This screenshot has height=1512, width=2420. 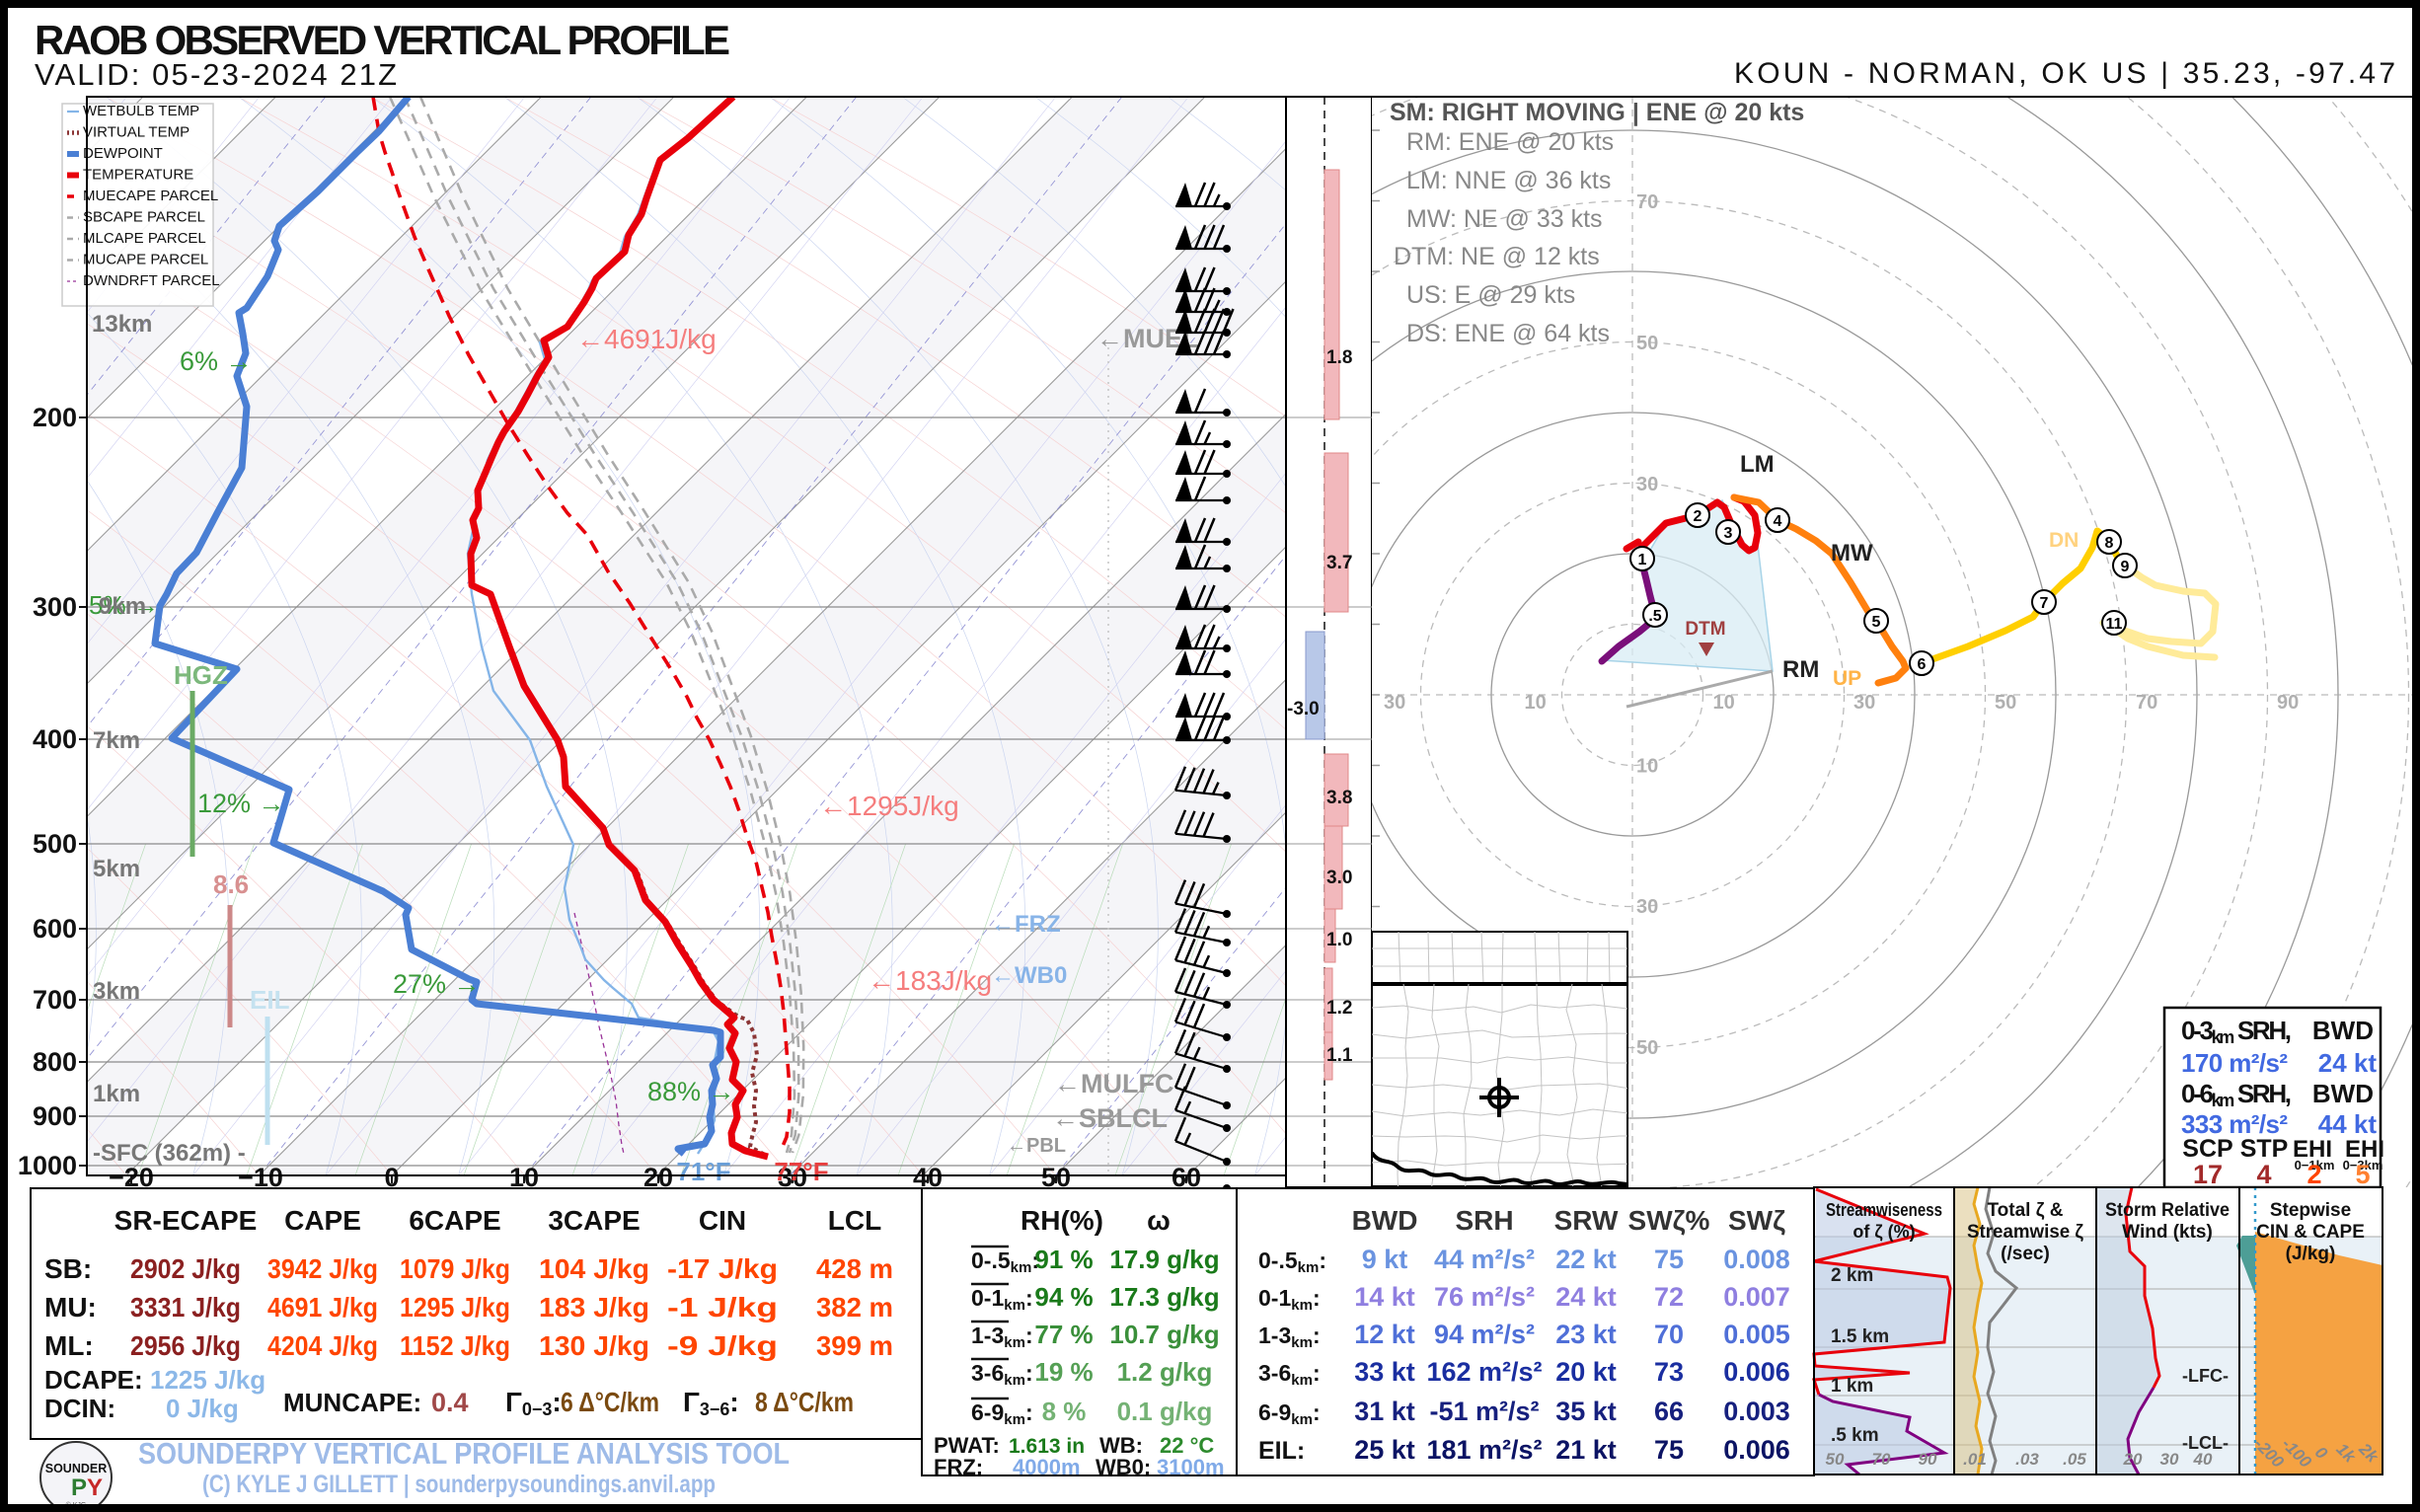 What do you see at coordinates (1728, 533) in the screenshot?
I see `svg-text: 3` at bounding box center [1728, 533].